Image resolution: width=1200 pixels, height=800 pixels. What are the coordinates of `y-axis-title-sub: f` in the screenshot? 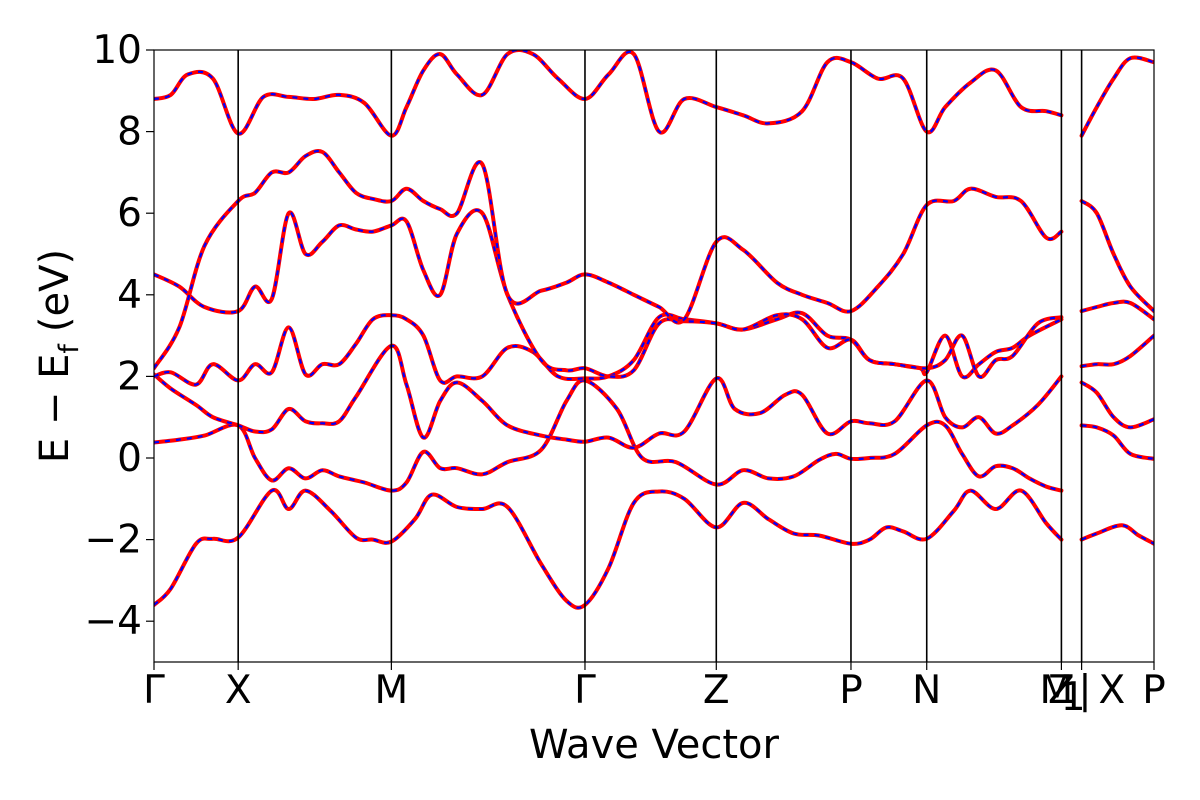 It's located at (69, 348).